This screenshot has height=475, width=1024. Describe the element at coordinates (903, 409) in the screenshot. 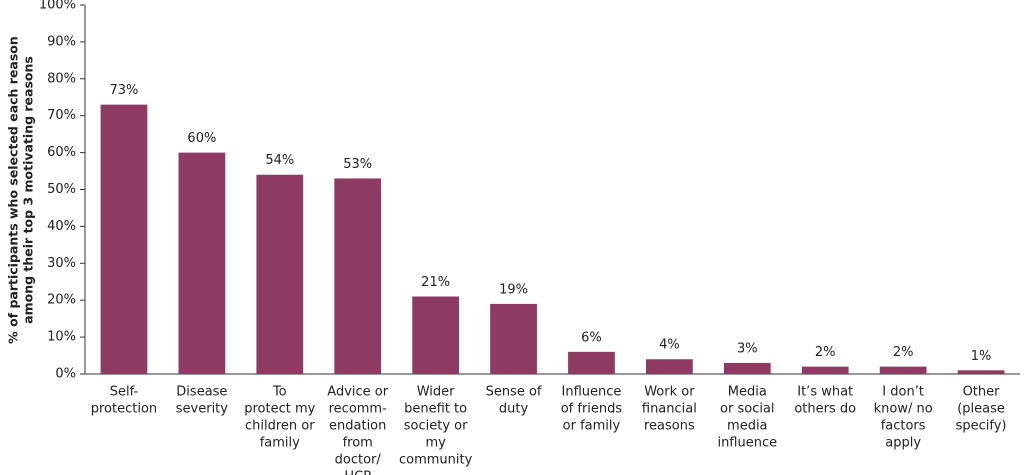

I see `x-tick-label: know/ no` at that location.